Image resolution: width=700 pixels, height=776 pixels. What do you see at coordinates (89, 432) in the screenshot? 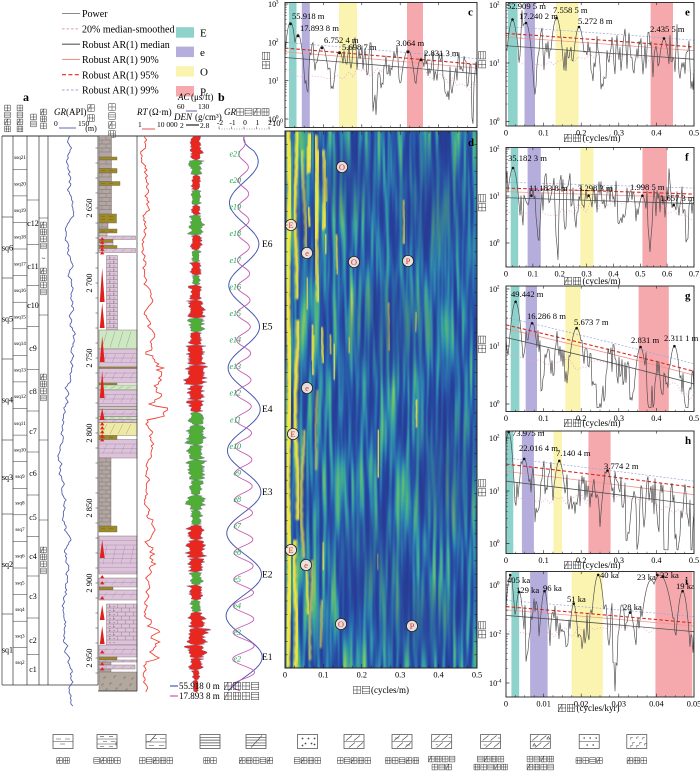
I see `svg-text: 2 800` at bounding box center [89, 432].